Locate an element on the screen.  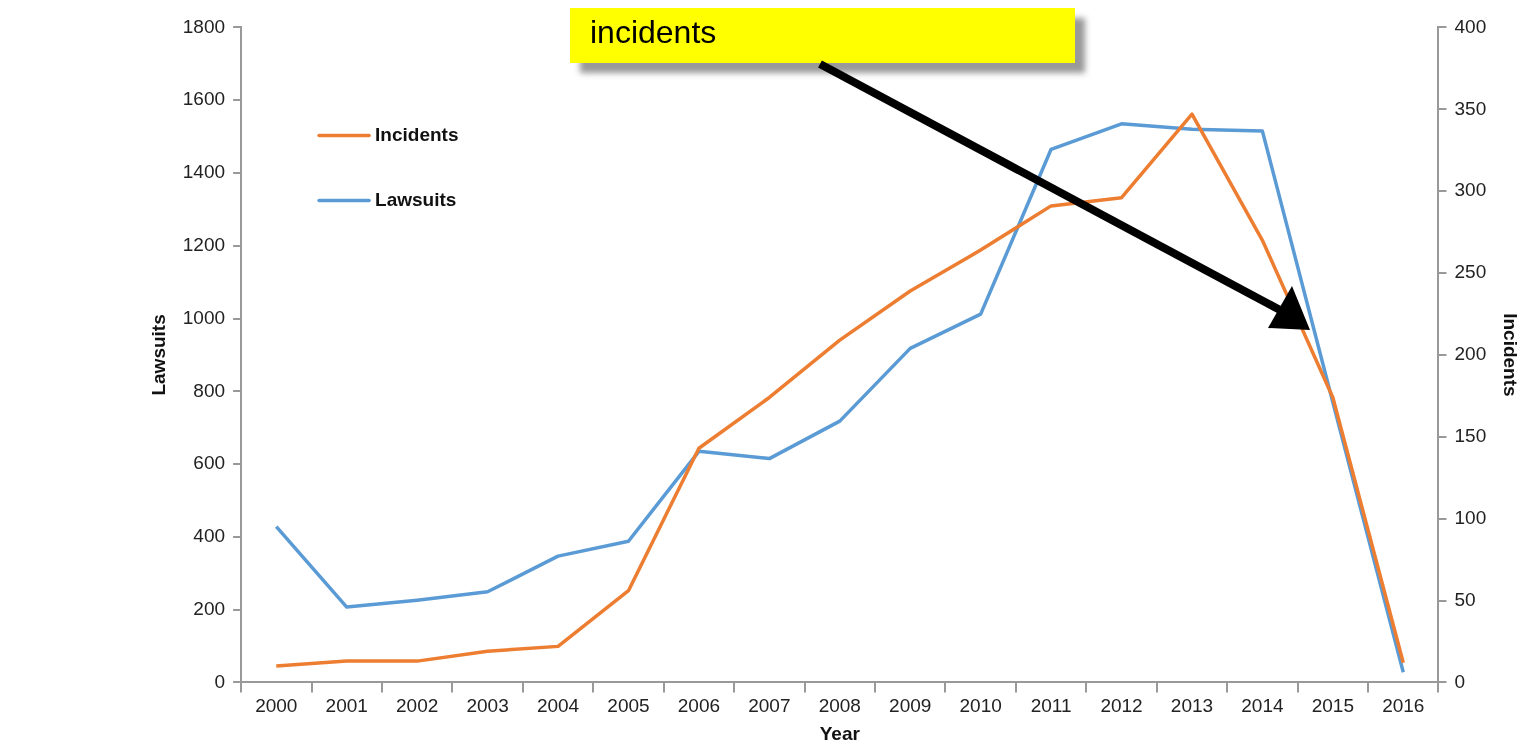
x-tick-label: 2005 is located at coordinates (628, 706).